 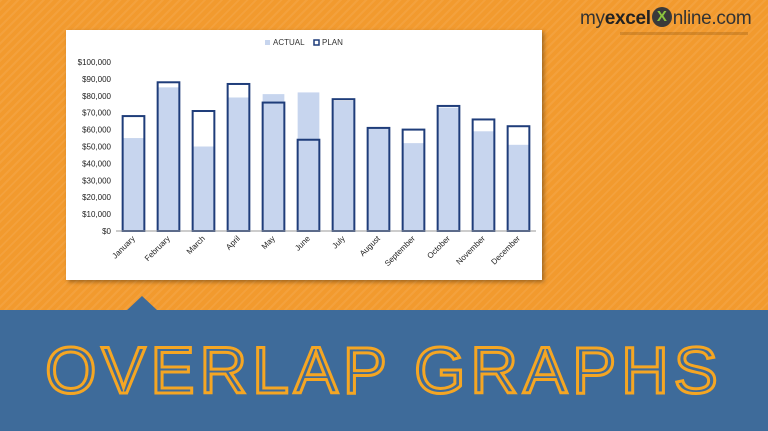 I want to click on logo-x-mark: X, so click(x=661, y=16).